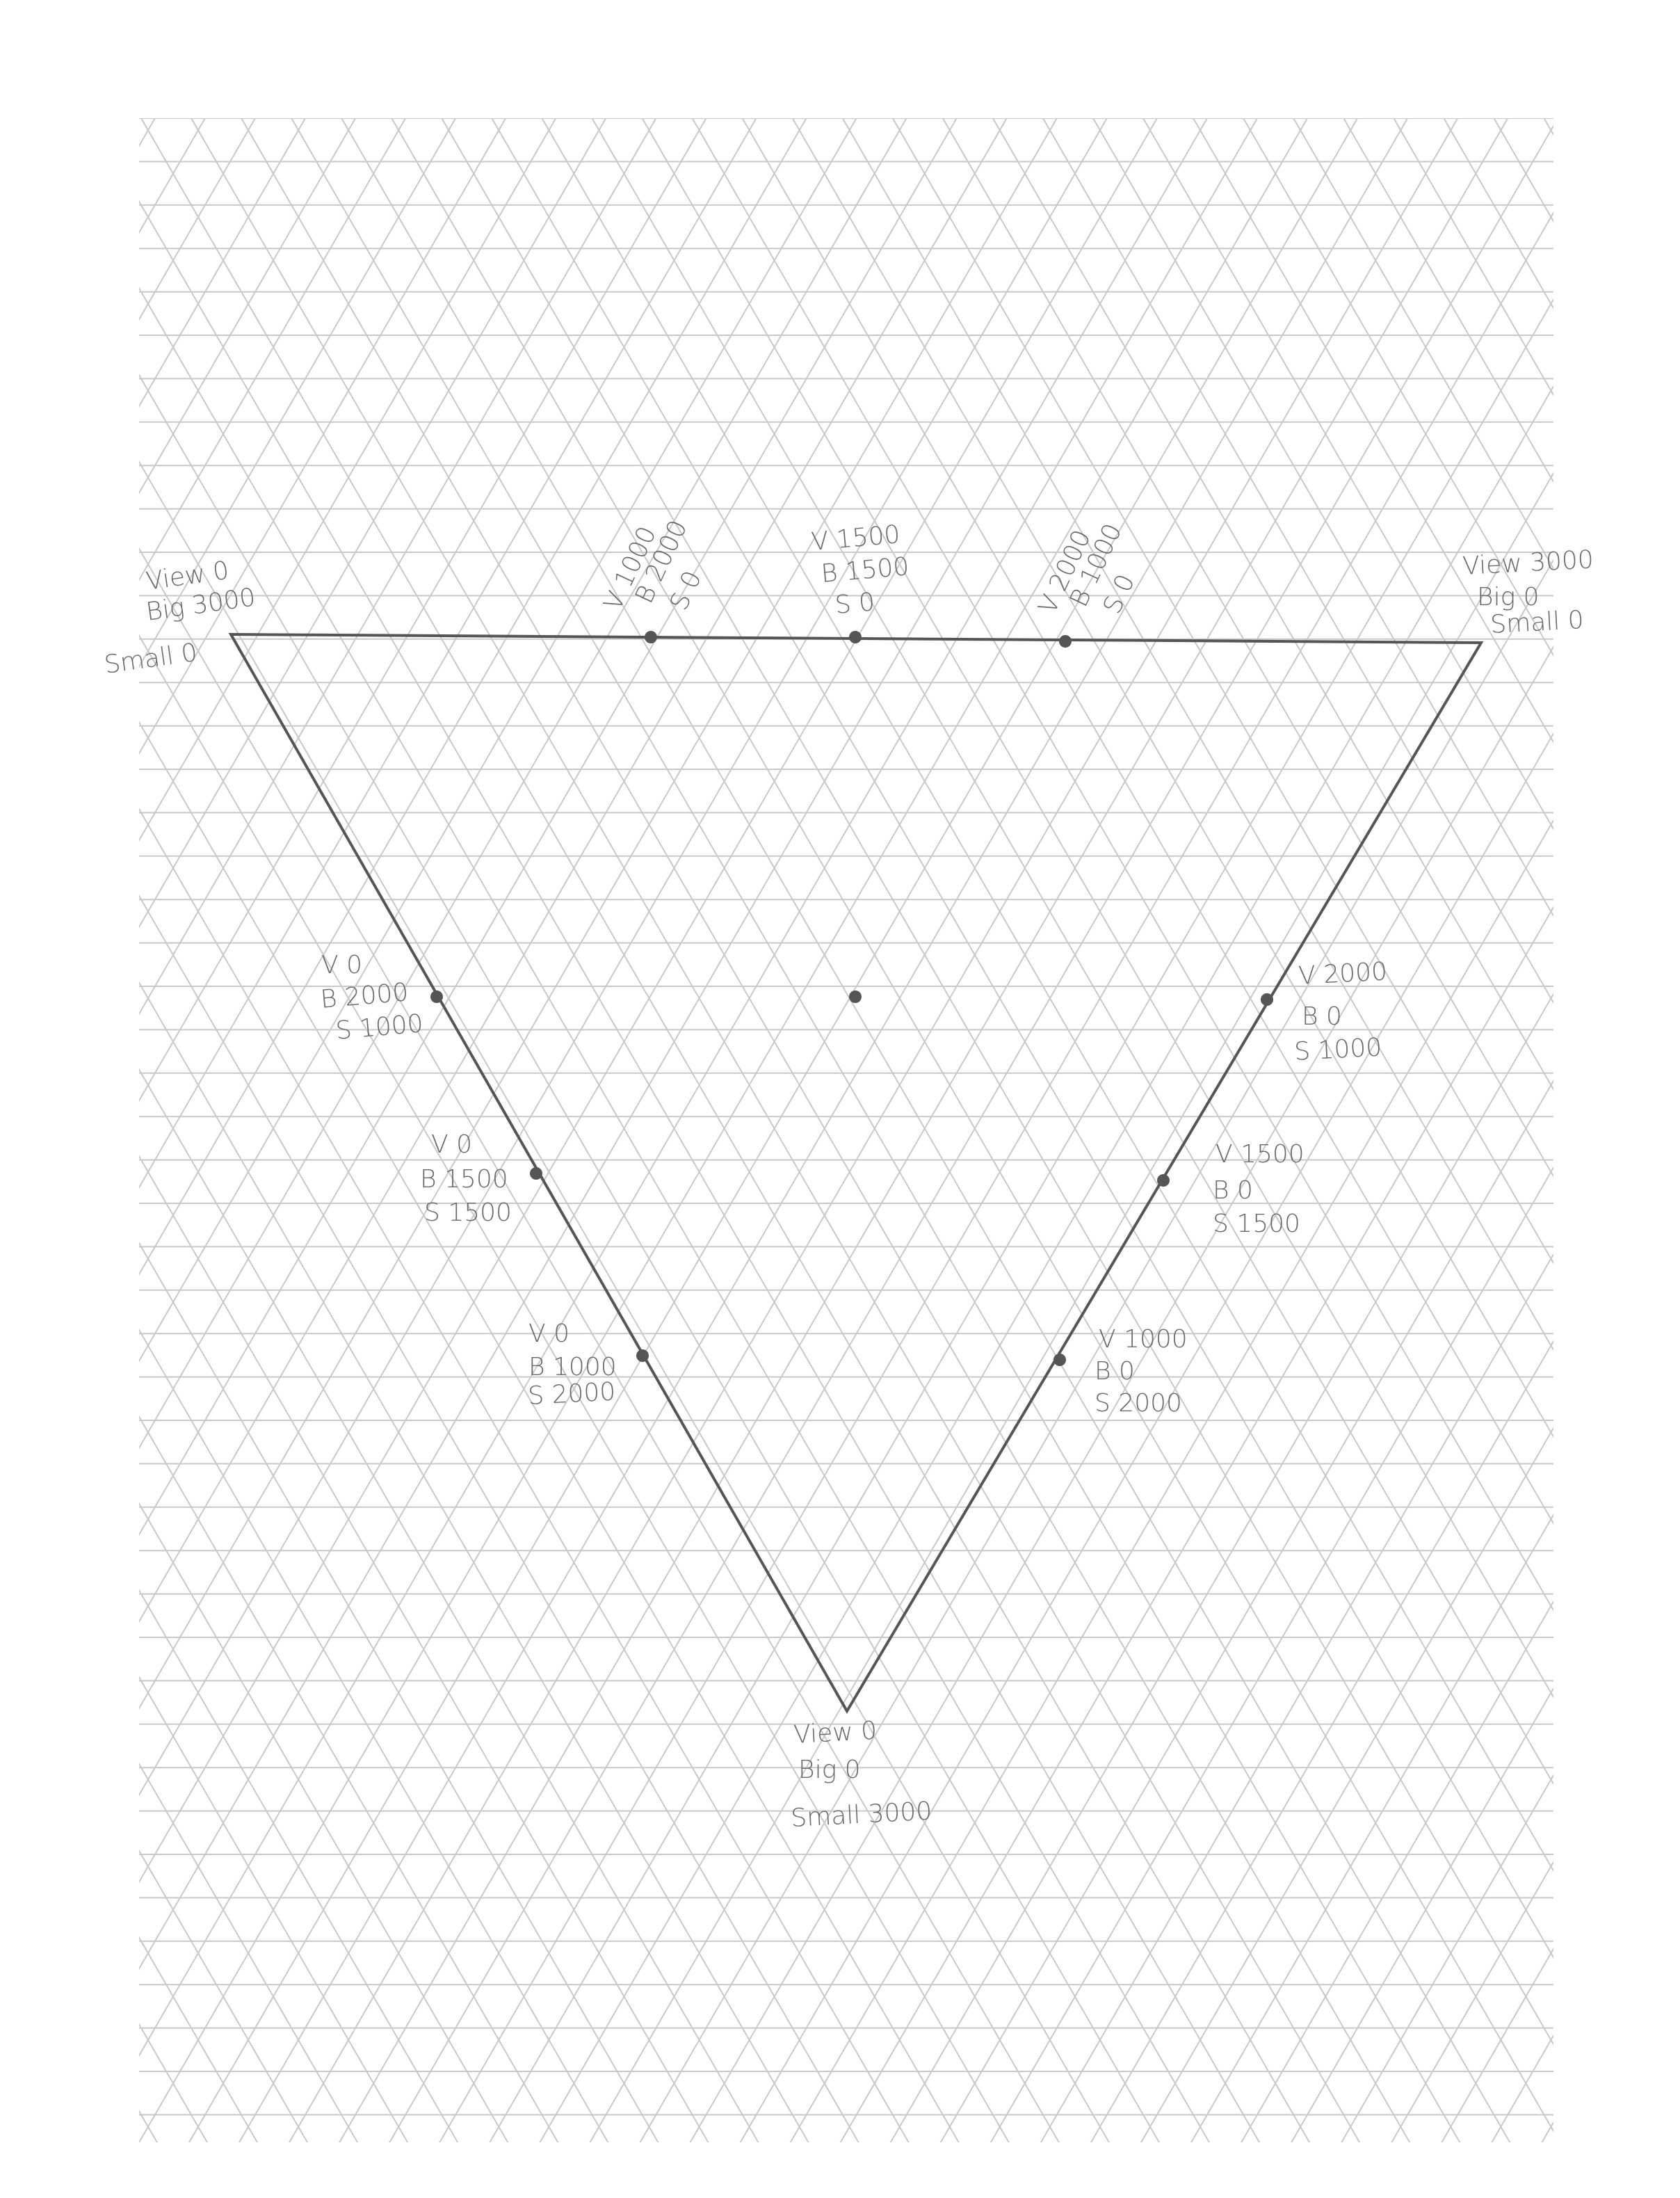 Image resolution: width=1680 pixels, height=2198 pixels. I want to click on point-label: S 1500, so click(1256, 1224).